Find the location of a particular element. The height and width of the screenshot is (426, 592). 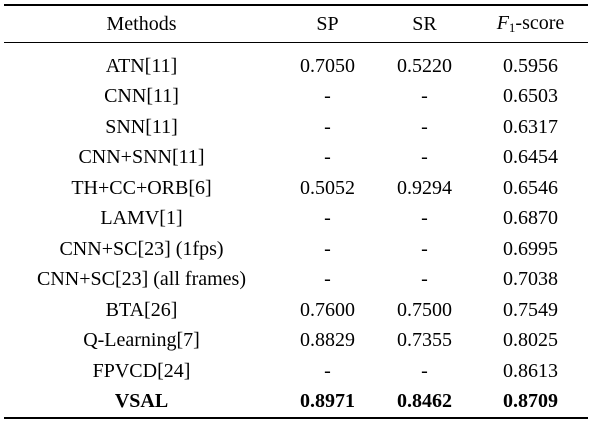

table-row: FPVCD[24] - - 0.8613 is located at coordinates (296, 371).